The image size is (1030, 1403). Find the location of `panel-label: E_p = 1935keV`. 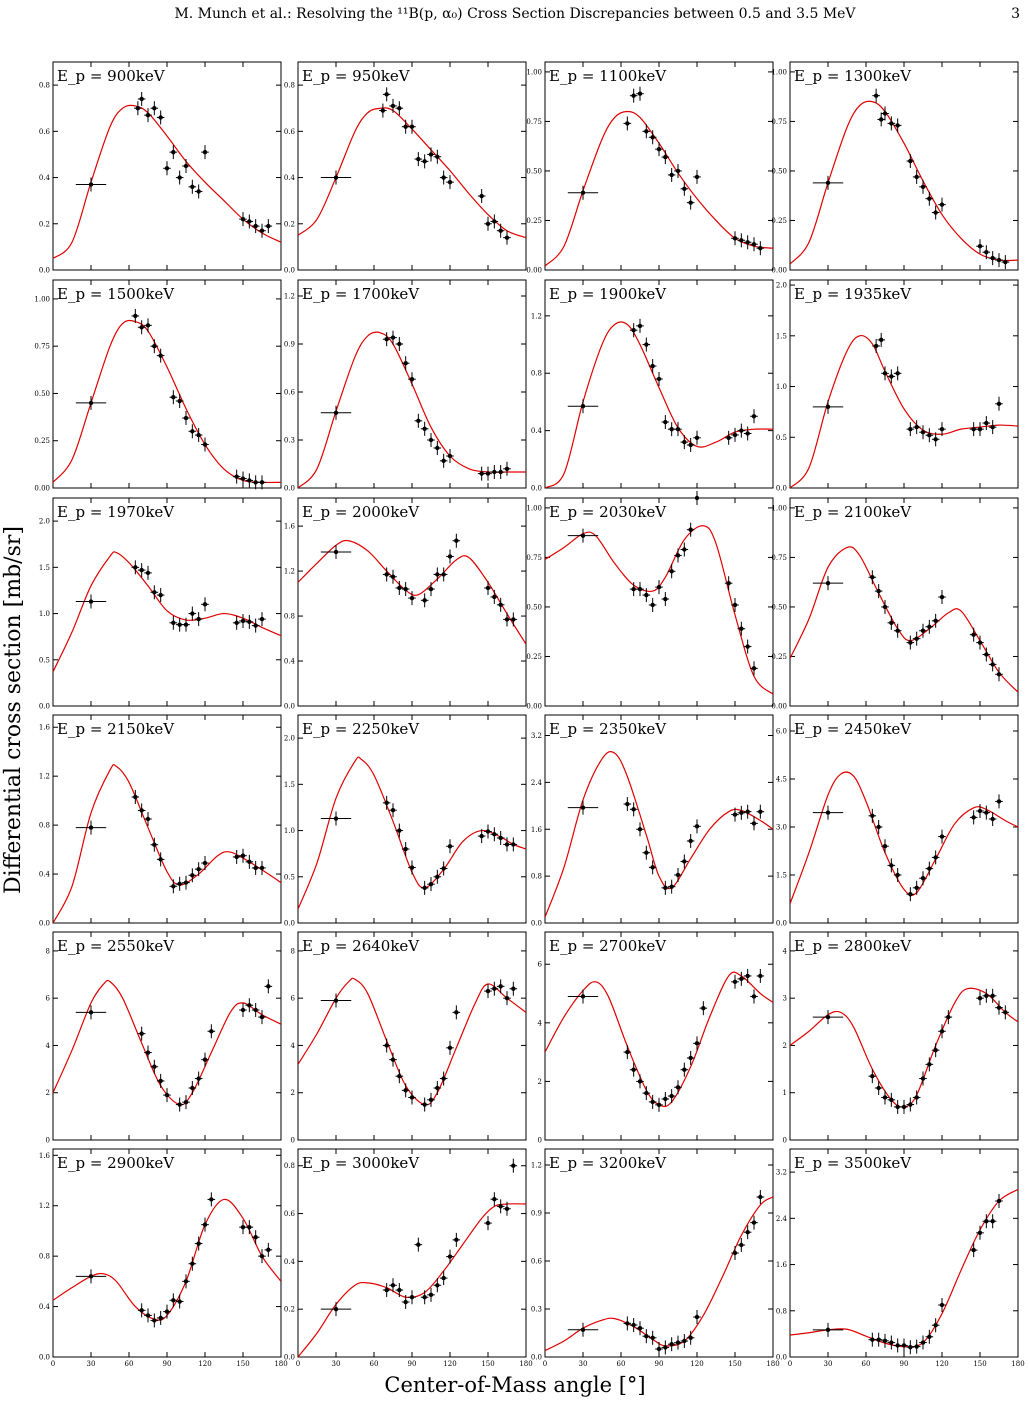

panel-label: E_p = 1935keV is located at coordinates (853, 294).